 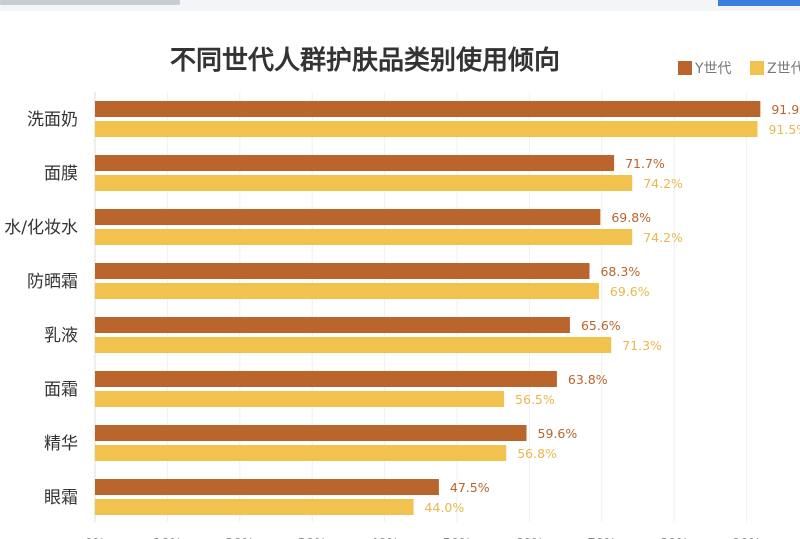 I want to click on data-label: 56.8%, so click(x=537, y=453).